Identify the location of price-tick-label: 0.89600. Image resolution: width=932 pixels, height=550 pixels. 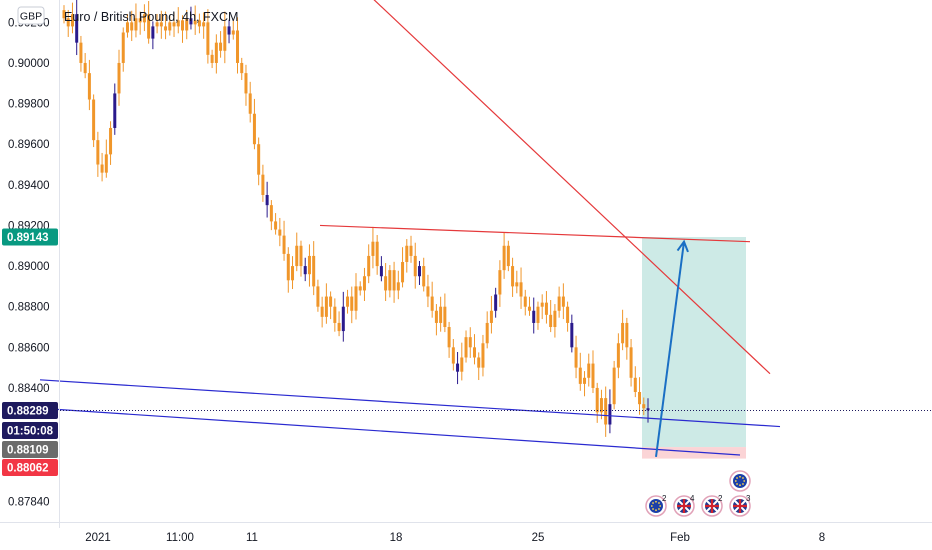
(29, 145).